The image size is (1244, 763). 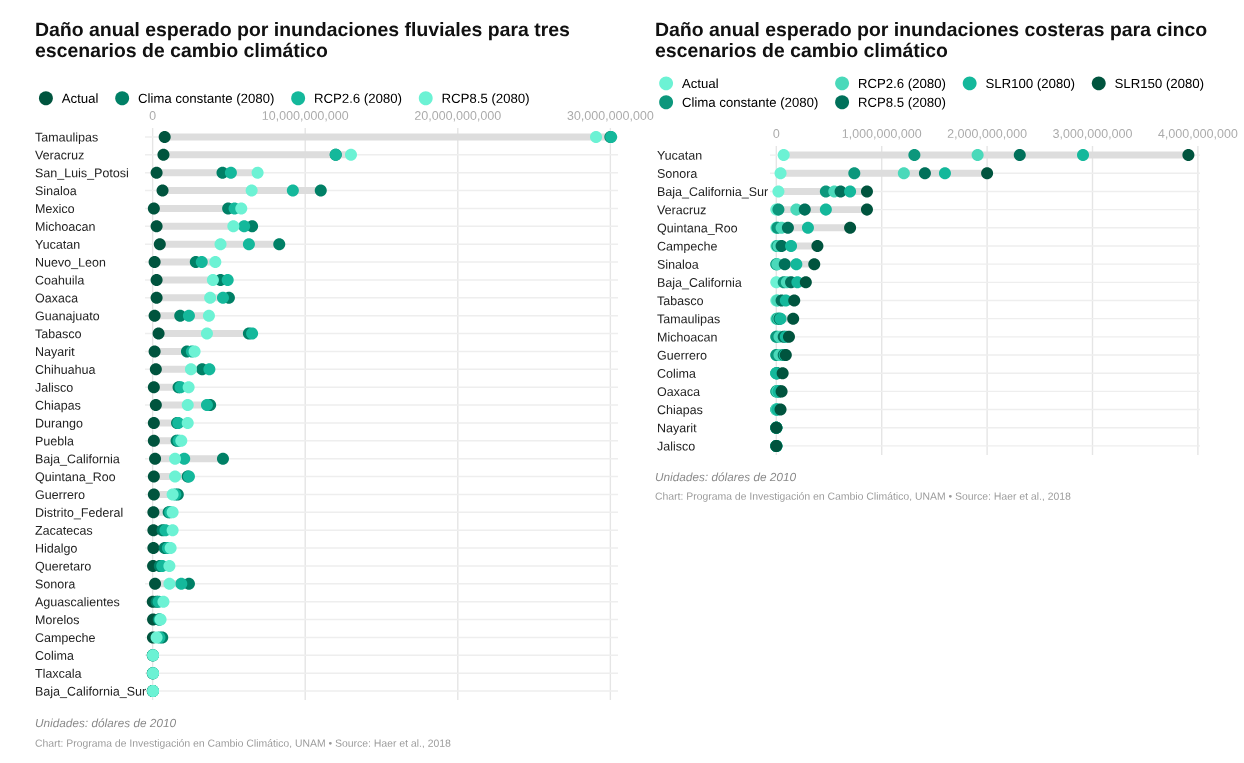 I want to click on y-tick-label: Chihuahua, so click(x=65, y=369).